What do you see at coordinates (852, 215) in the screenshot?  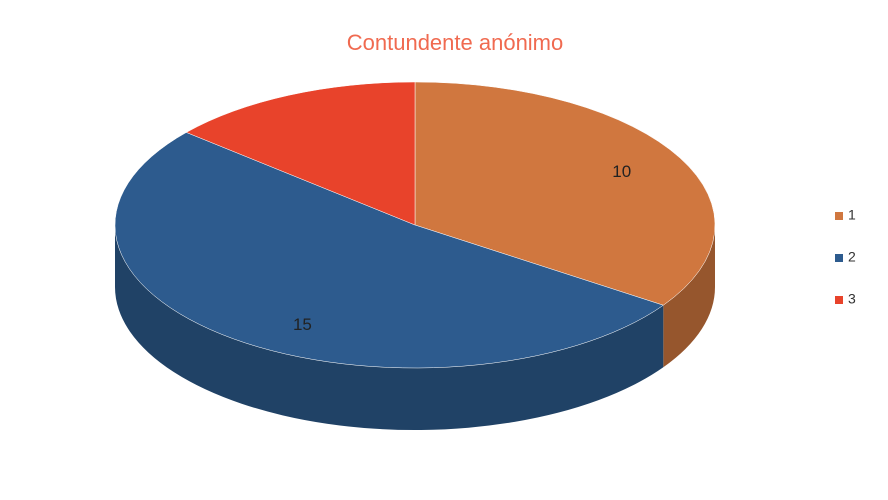 I see `legend-label: 1` at bounding box center [852, 215].